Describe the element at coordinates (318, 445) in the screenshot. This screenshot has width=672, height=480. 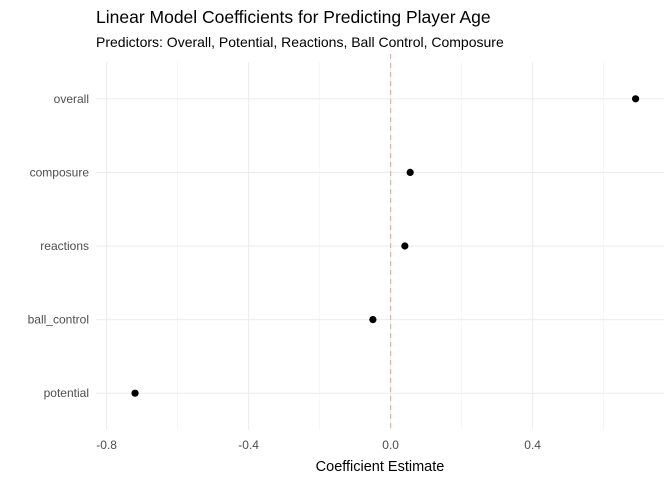
I see `x-tick-labels: -0.8 -0.4 0.0 0.4` at that location.